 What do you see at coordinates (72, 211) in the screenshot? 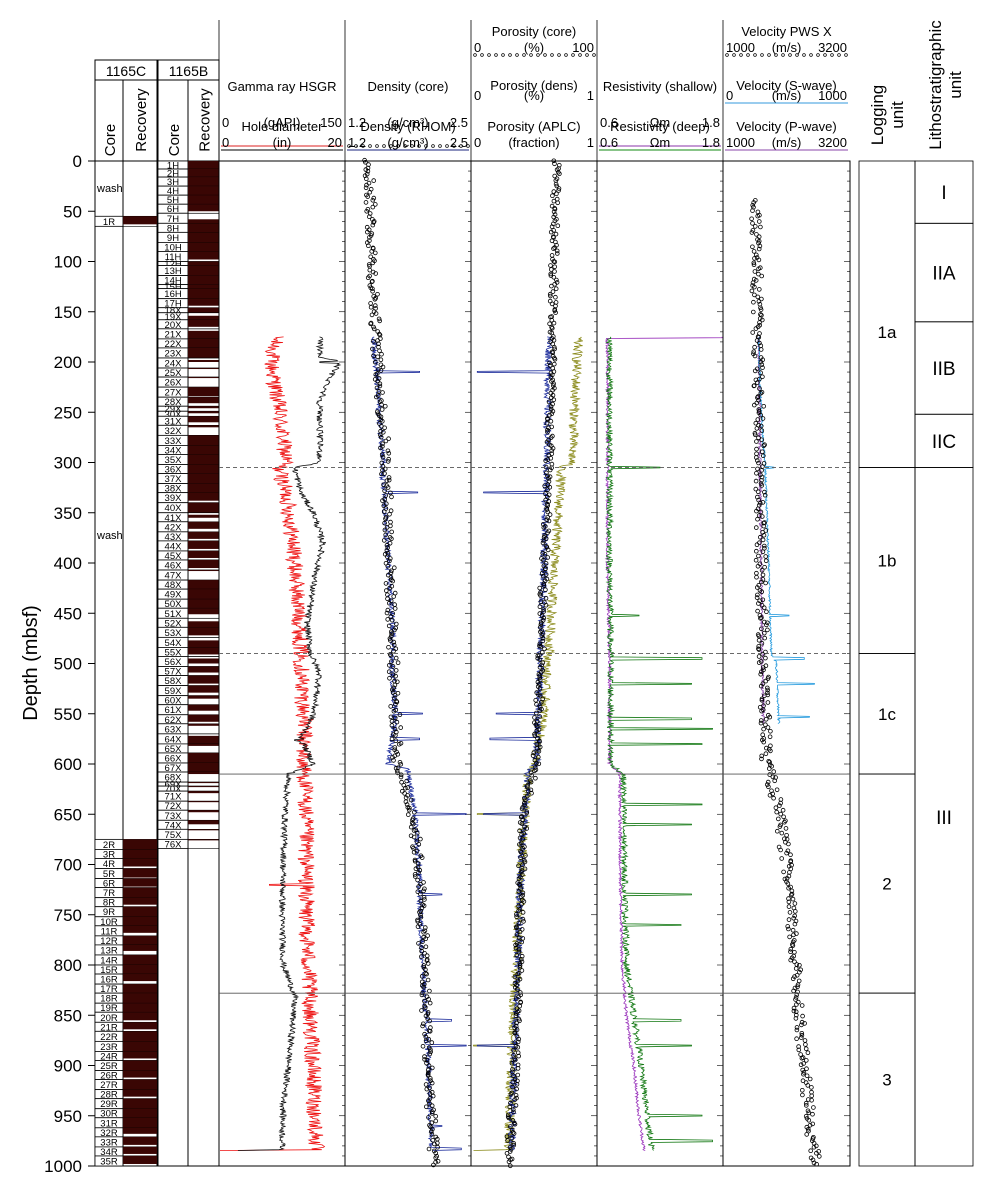
I see `y-tick-label: 50` at bounding box center [72, 211].